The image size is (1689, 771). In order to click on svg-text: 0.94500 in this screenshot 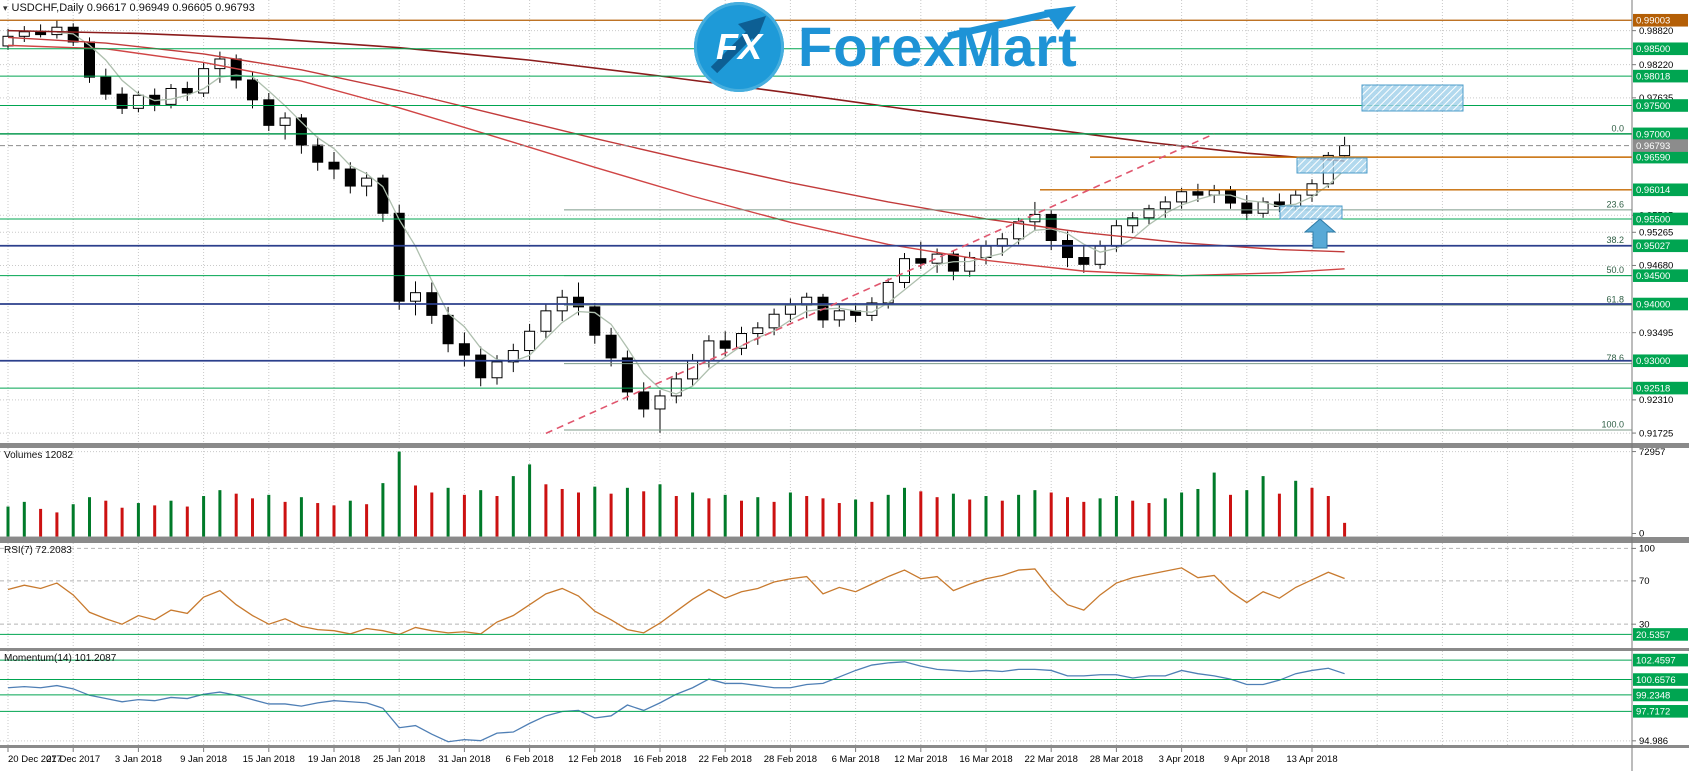, I will do `click(1653, 276)`.